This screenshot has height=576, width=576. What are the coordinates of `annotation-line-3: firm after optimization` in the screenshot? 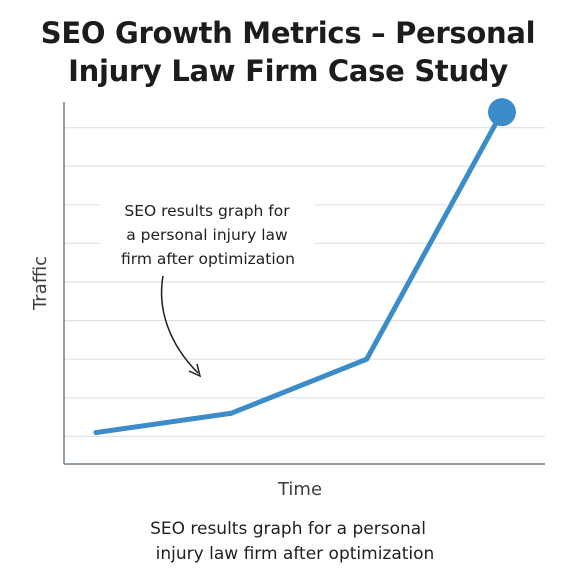 It's located at (208, 259).